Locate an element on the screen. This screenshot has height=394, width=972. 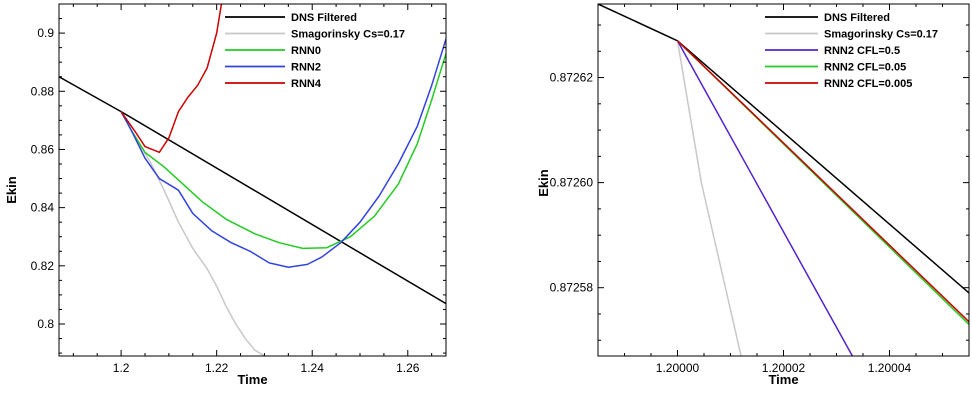
y-tick-label: 0.87262 is located at coordinates (572, 78).